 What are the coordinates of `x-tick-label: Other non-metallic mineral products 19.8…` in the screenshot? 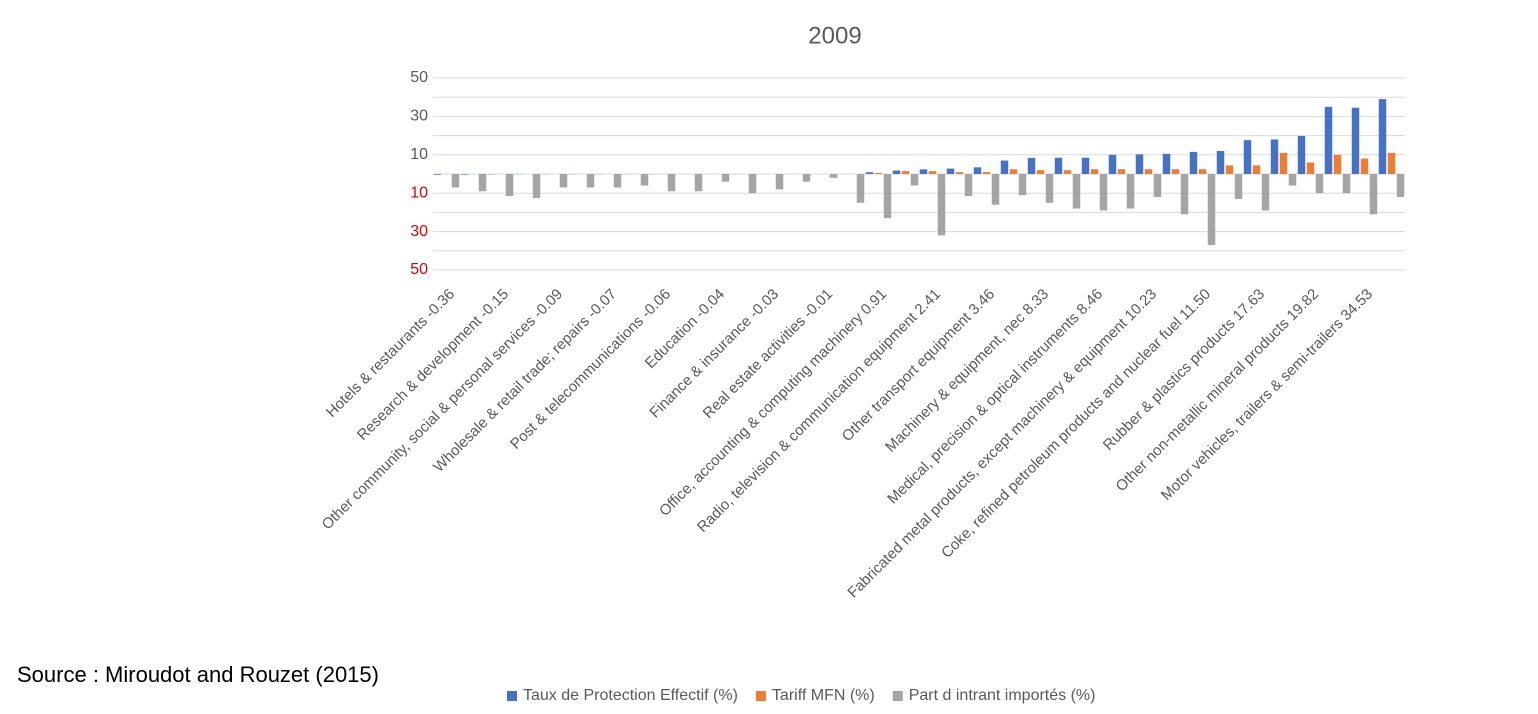 It's located at (1218, 391).